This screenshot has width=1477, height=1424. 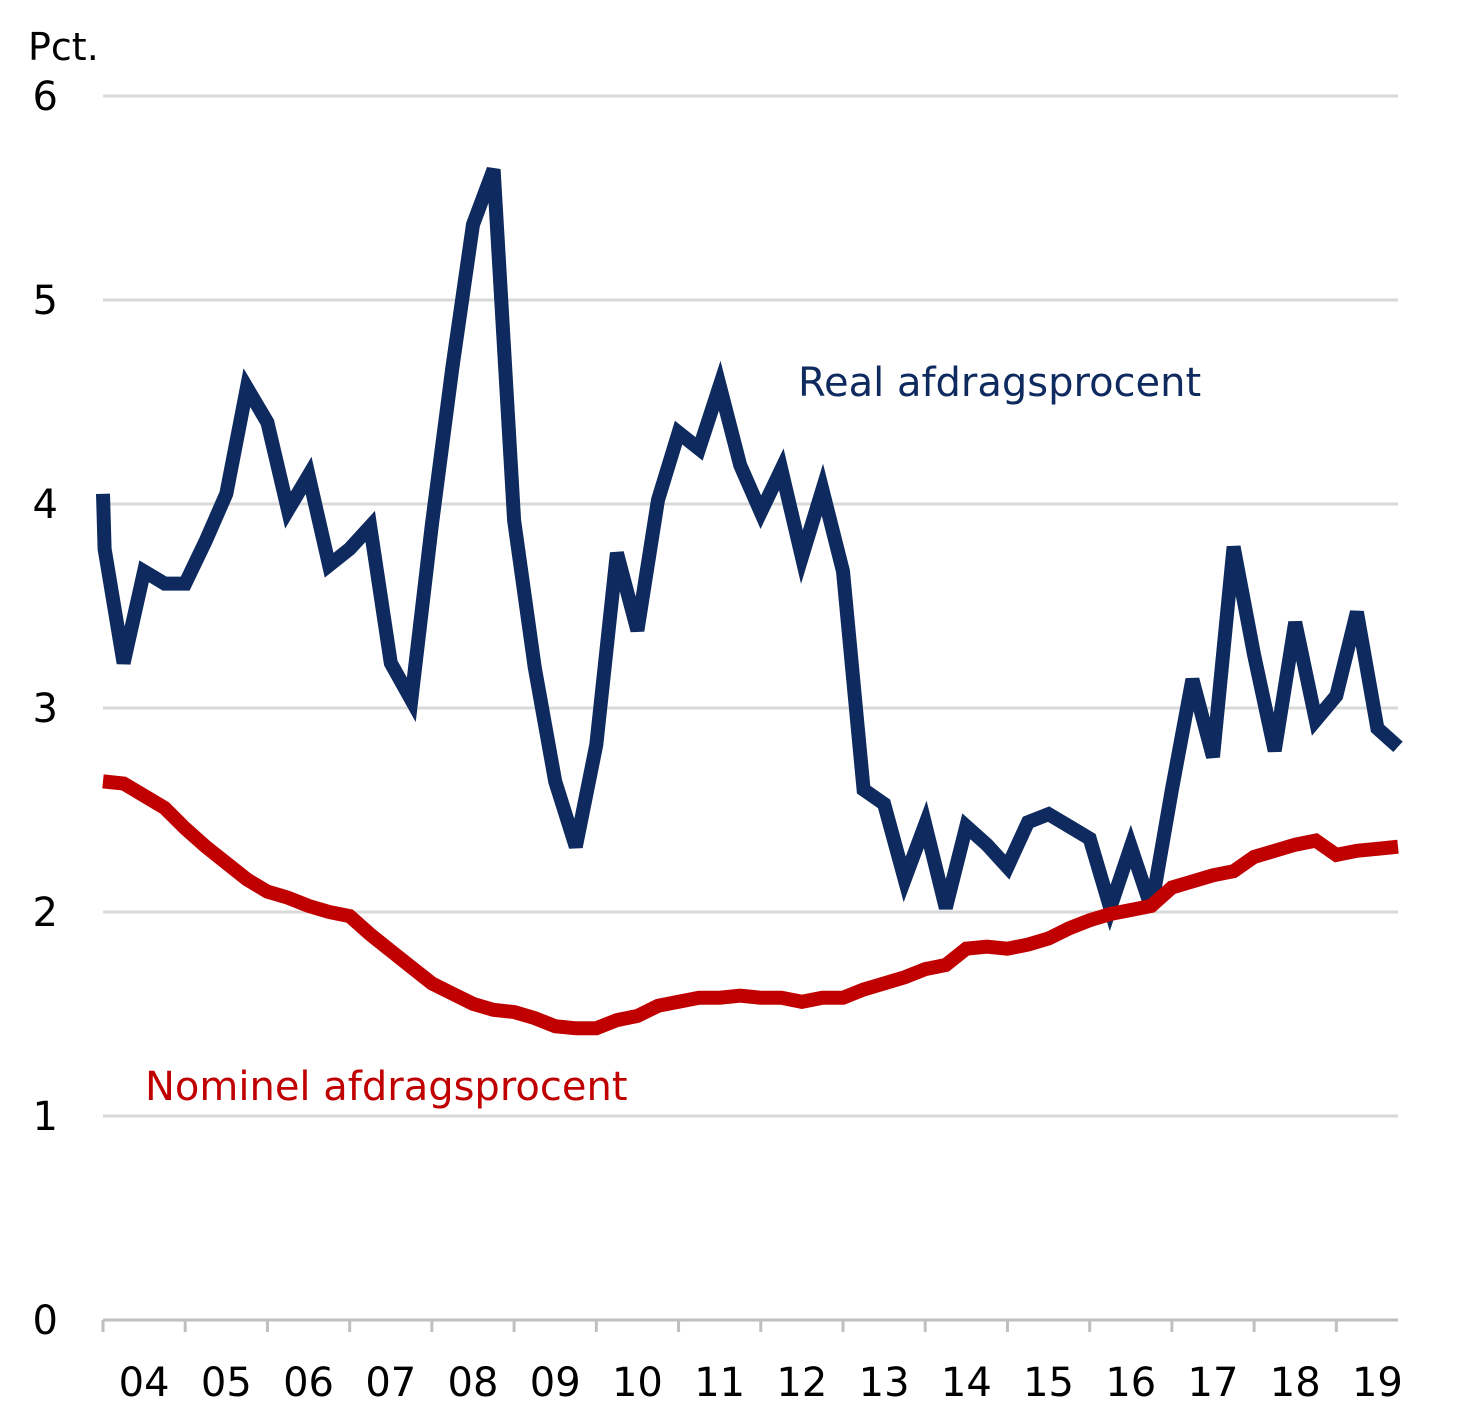 What do you see at coordinates (1048, 1383) in the screenshot?
I see `x-tick-label: 15` at bounding box center [1048, 1383].